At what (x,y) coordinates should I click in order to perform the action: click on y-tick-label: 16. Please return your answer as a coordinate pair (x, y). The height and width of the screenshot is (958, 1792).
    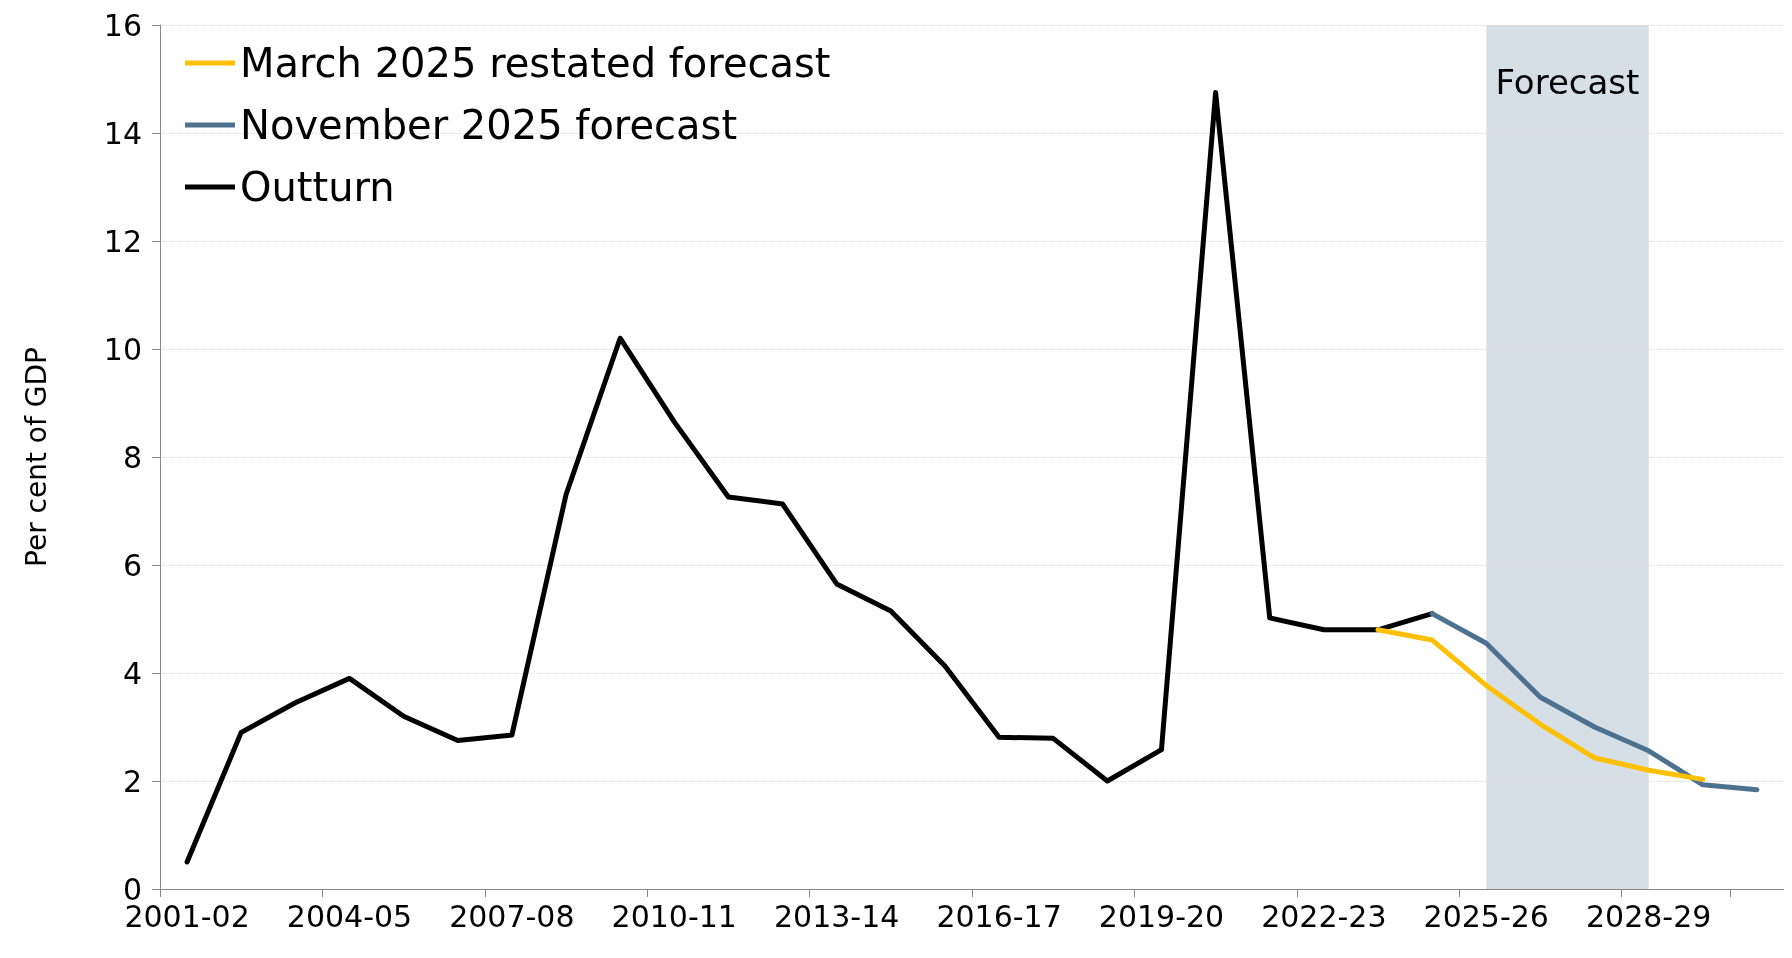
    Looking at the image, I should click on (122, 25).